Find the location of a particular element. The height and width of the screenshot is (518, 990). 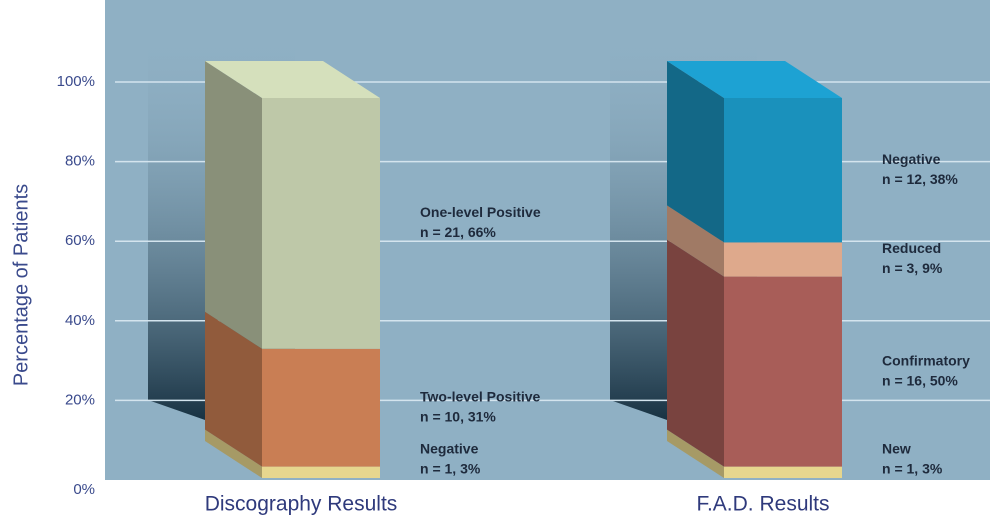

segment-value-label: n = 12, 38% is located at coordinates (920, 179).